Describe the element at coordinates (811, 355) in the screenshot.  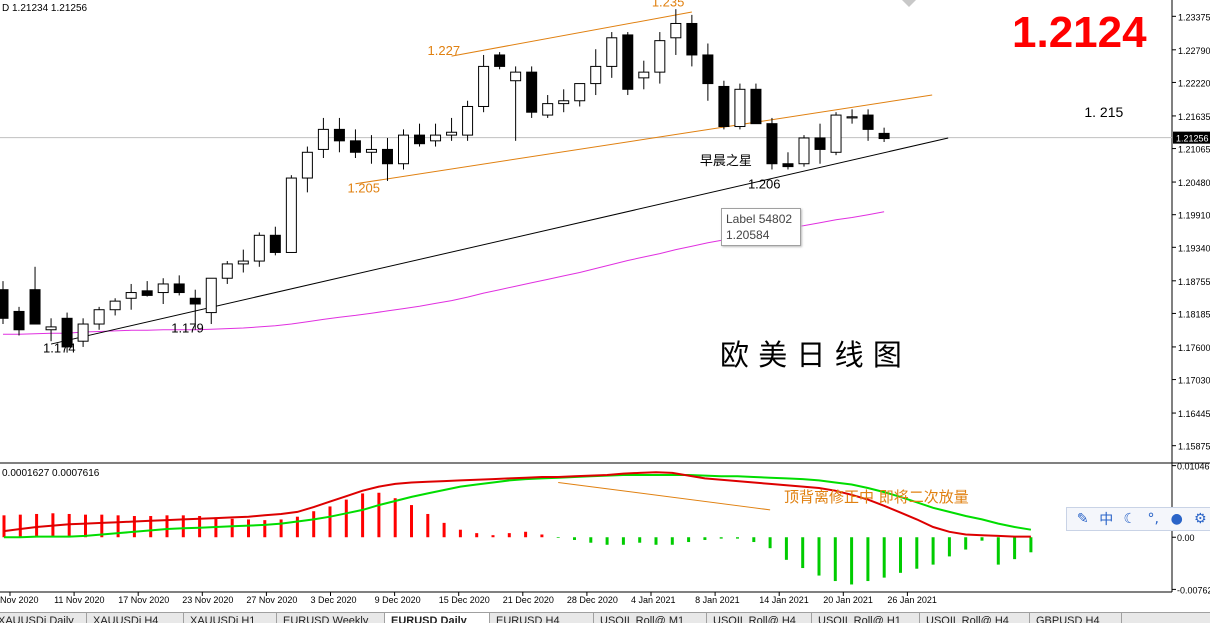
I see `chart-title: 欧 美 日 线 图` at that location.